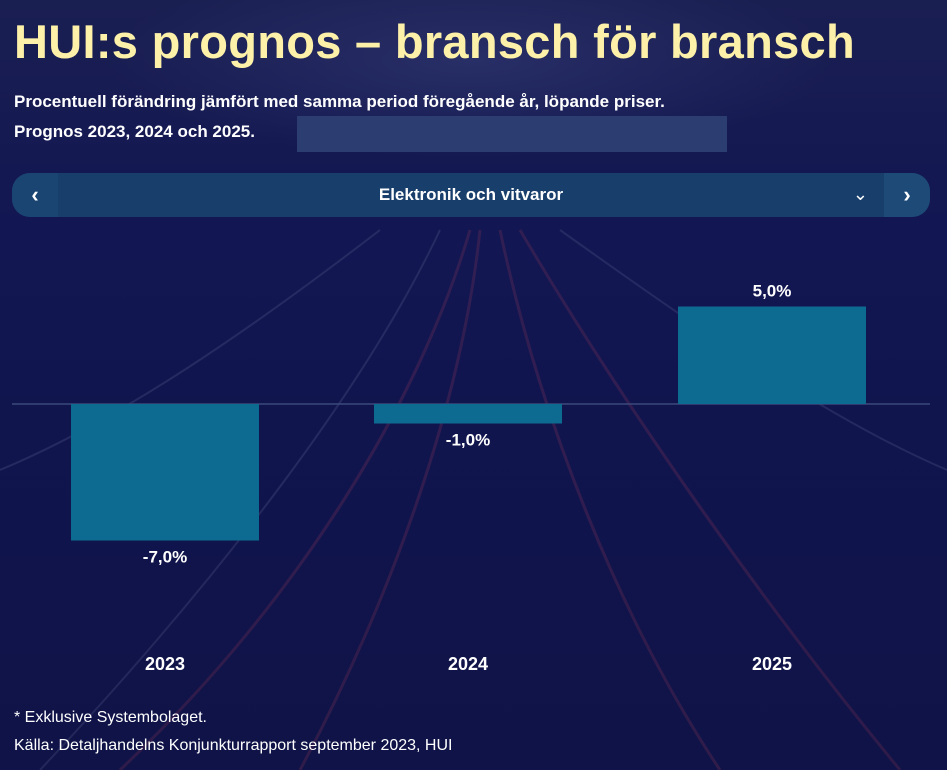  I want to click on category-selector: ‹ Elektronik och vitvaror ⌄ ›, so click(471, 195).